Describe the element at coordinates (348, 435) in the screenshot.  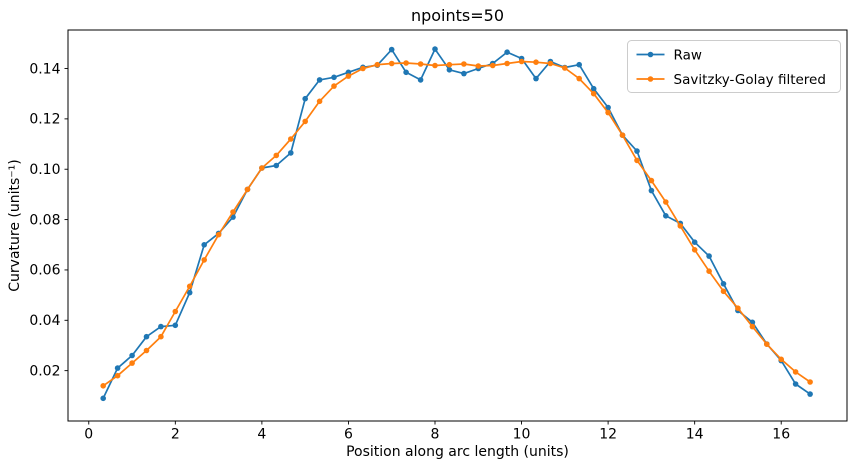
I see `x-tick-label: 6` at that location.